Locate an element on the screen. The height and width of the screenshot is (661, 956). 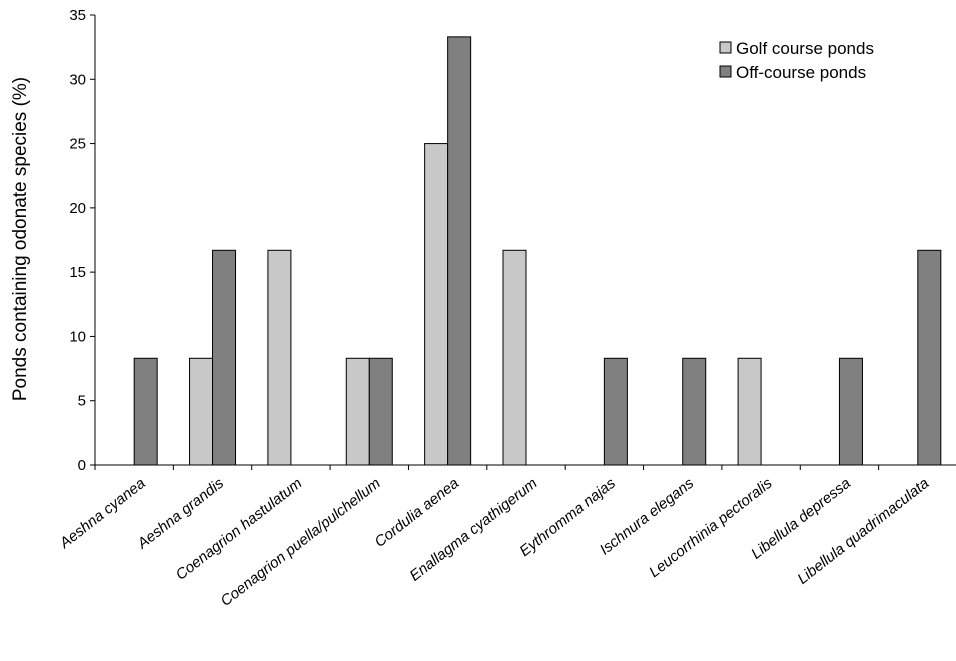
category-label: Coenagrion puella/pulchellum is located at coordinates (301, 542).